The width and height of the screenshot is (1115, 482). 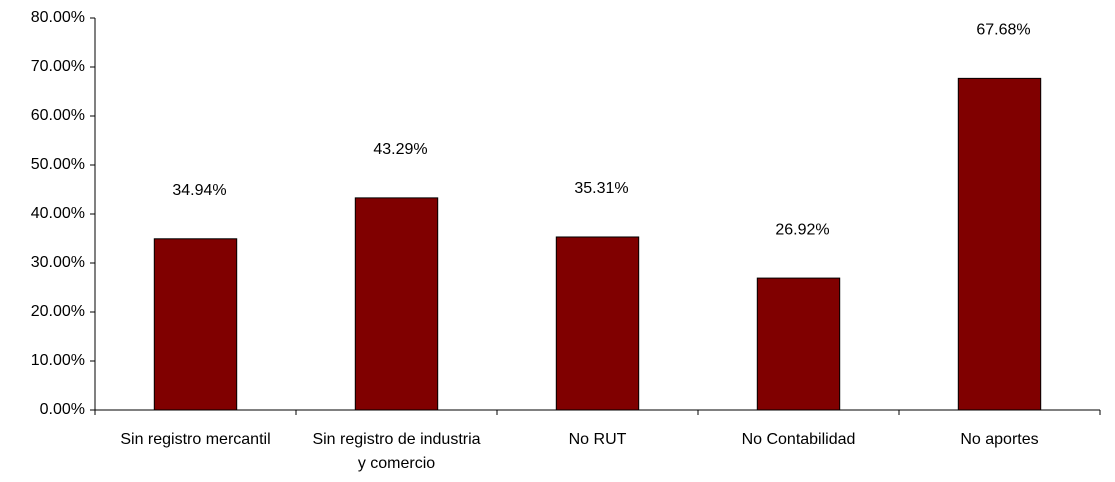 What do you see at coordinates (58, 17) in the screenshot?
I see `y-tick-label: 80.00%` at bounding box center [58, 17].